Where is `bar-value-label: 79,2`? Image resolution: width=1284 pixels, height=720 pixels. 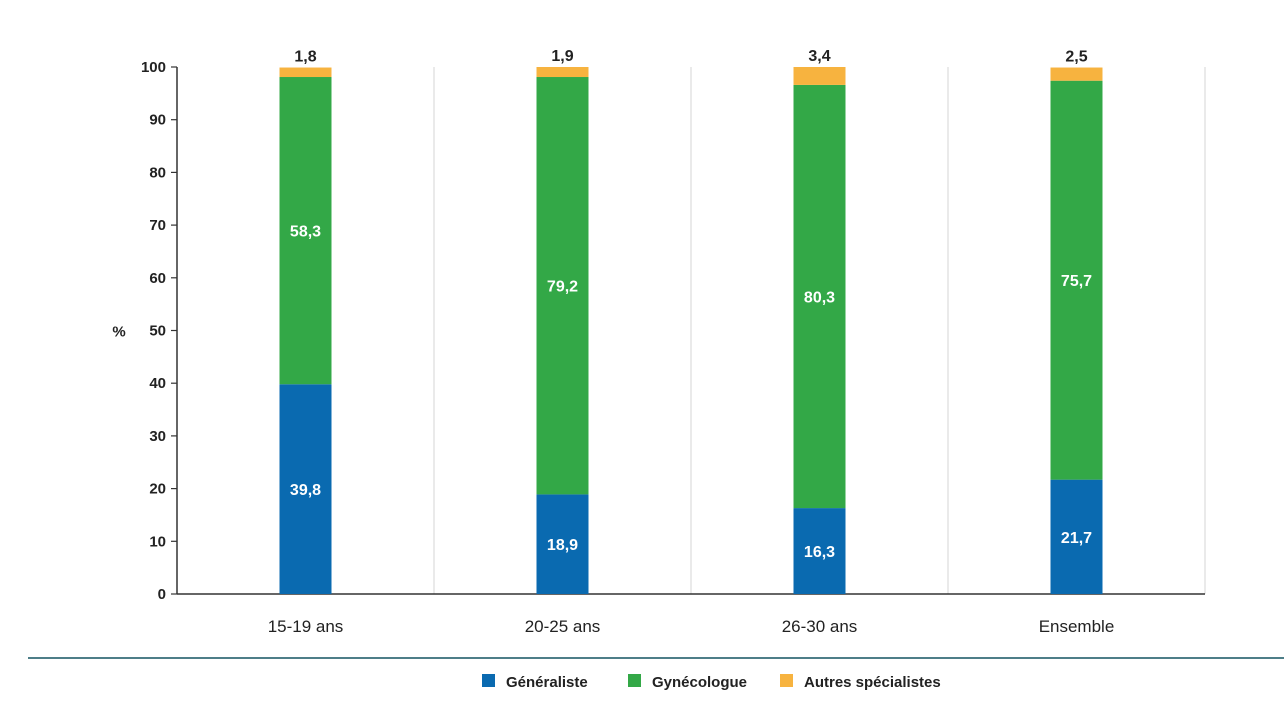 bar-value-label: 79,2 is located at coordinates (562, 287).